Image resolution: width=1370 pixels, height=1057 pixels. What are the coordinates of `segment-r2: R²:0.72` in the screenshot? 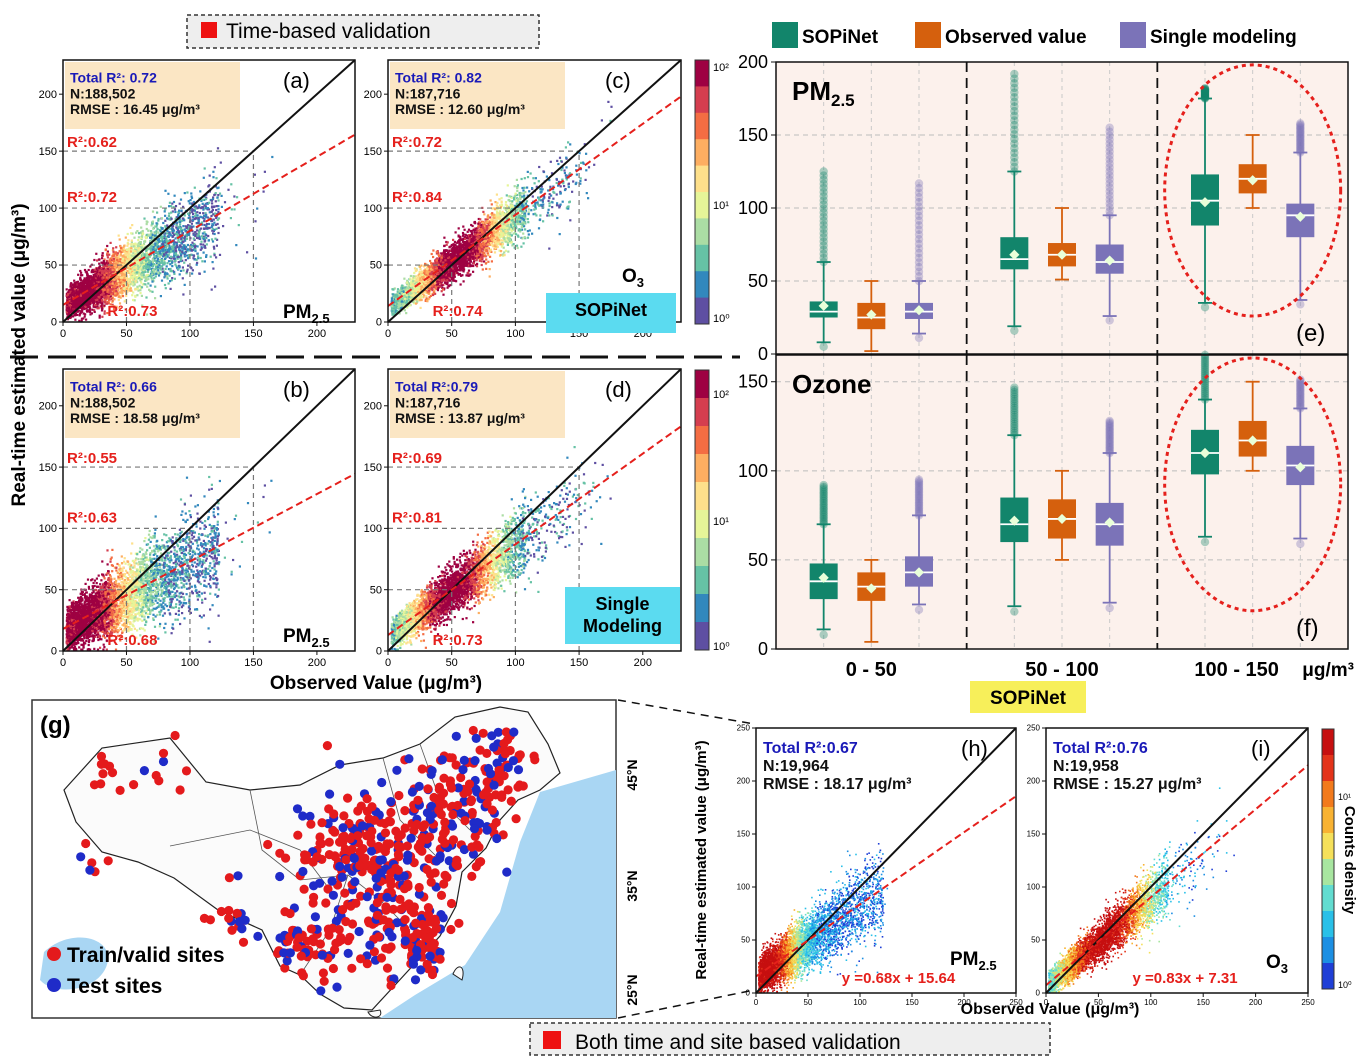 It's located at (92, 197).